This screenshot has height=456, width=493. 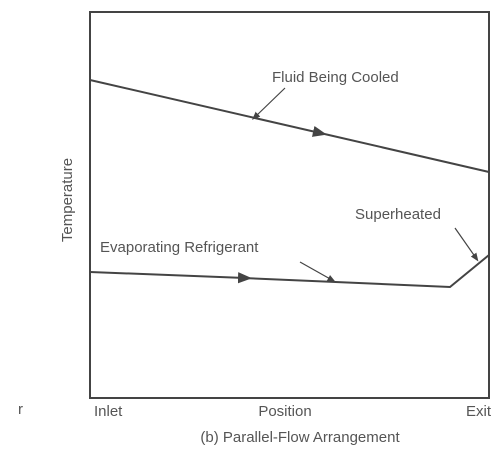 I want to click on caption: (b) Parallel-Flow Arrangement, so click(x=300, y=437).